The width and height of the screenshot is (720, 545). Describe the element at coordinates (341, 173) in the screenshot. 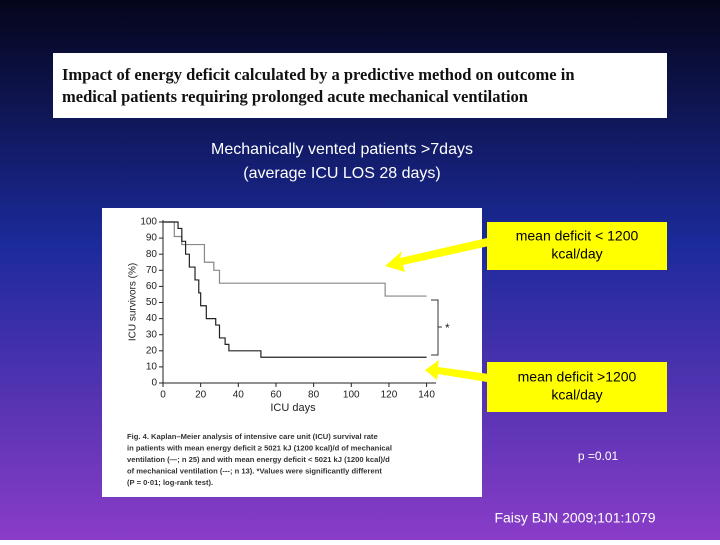

I see `subtitle: (average ICU LOS 28 days)` at that location.